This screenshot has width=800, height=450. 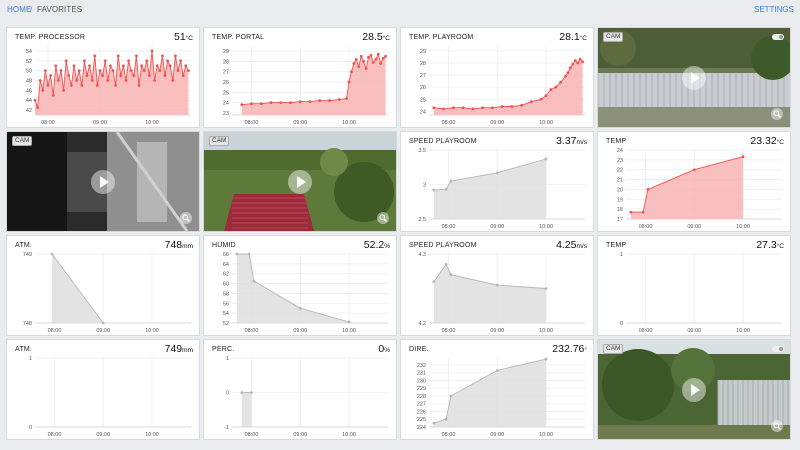 I want to click on x-tick-label: 08:00, so click(x=252, y=331).